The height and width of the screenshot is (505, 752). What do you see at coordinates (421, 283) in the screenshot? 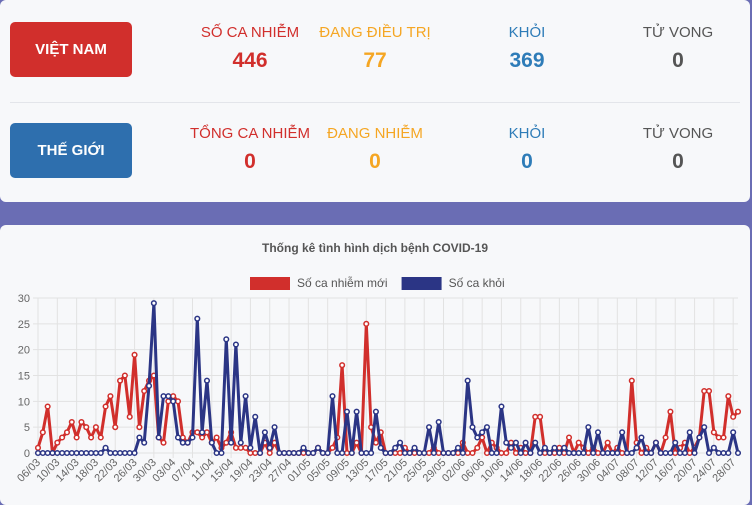
I see `legend-swatch` at bounding box center [421, 283].